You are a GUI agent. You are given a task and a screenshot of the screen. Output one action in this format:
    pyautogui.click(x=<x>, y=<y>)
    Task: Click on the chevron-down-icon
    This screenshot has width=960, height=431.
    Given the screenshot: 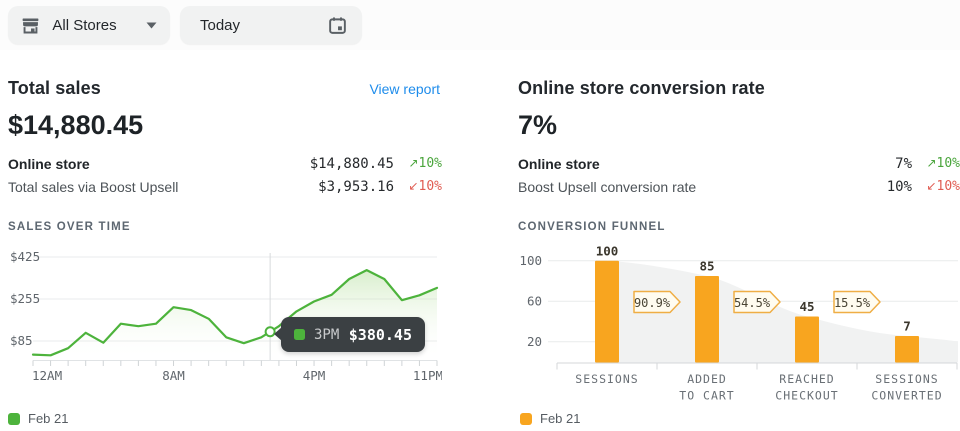 What is the action you would take?
    pyautogui.click(x=151, y=25)
    